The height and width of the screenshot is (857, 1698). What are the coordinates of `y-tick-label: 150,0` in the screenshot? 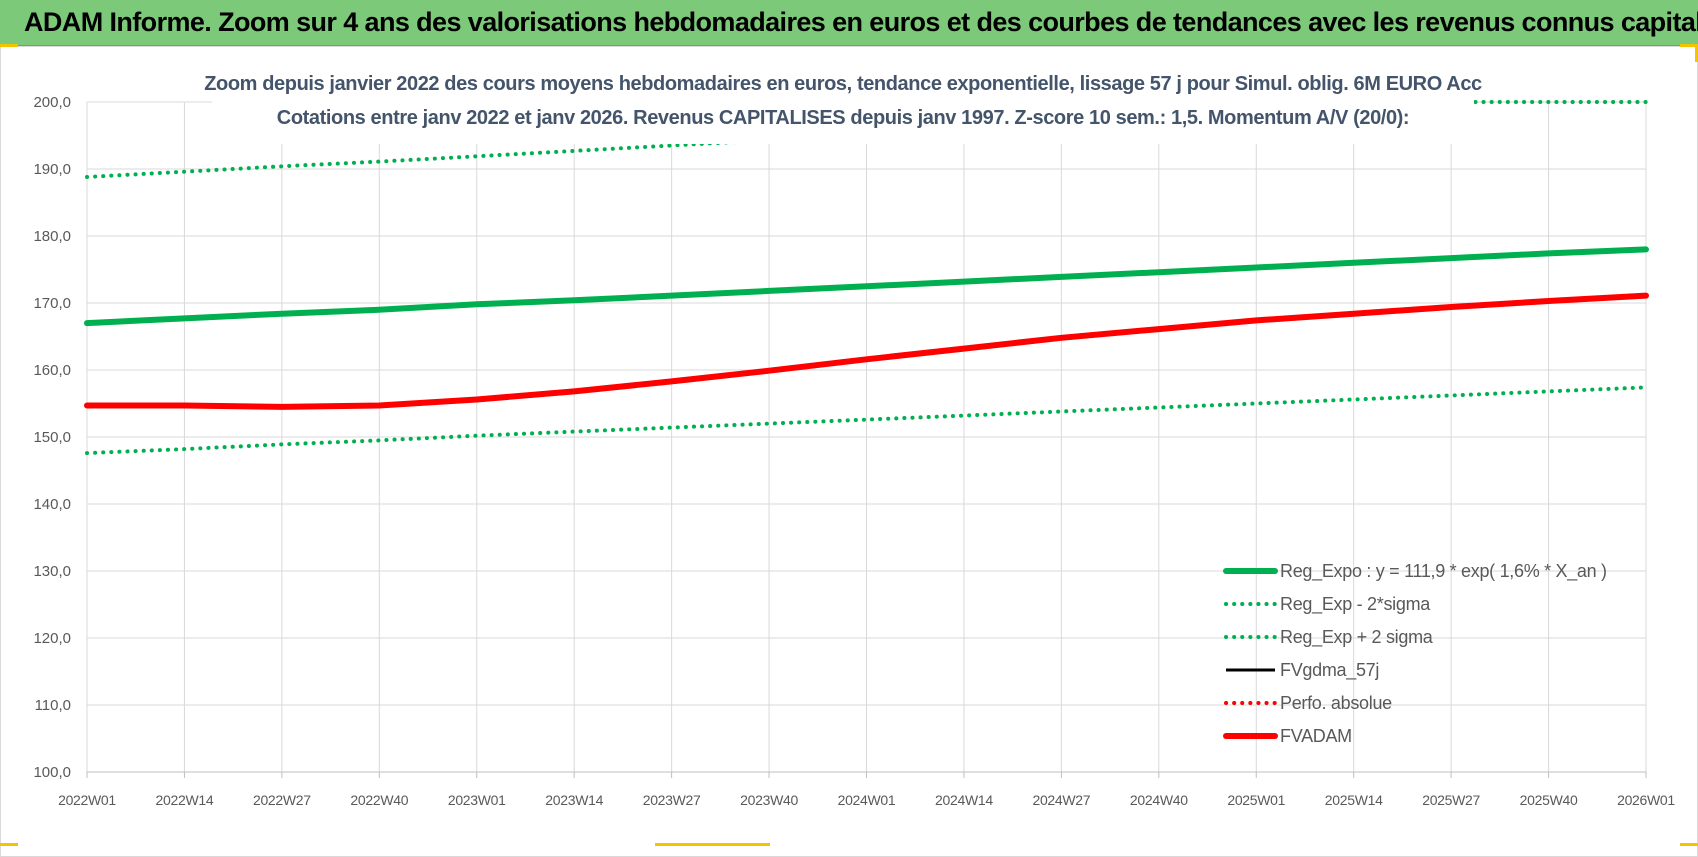 It's located at (52, 437).